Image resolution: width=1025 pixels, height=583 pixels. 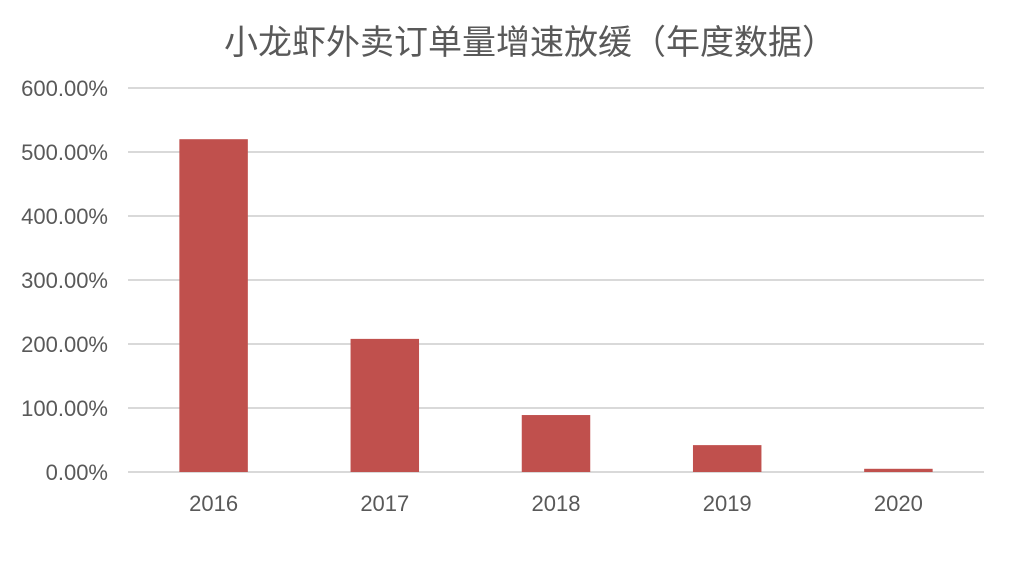 I want to click on x-axis-ticks: 2016 2017 2018 2019 2020, so click(x=556, y=503).